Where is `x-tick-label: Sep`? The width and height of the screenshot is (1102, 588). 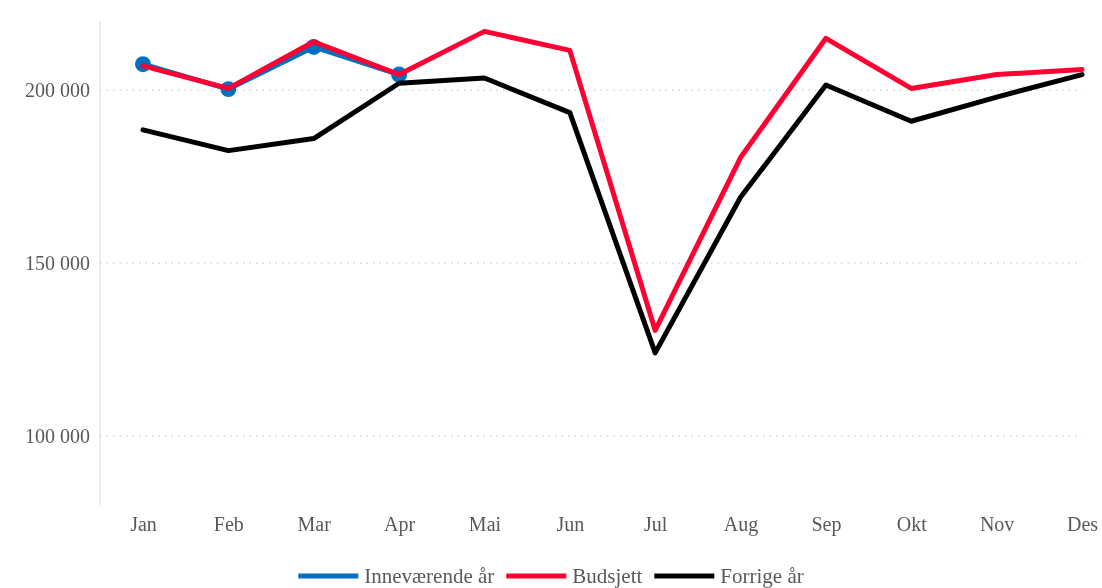 x-tick-label: Sep is located at coordinates (826, 525).